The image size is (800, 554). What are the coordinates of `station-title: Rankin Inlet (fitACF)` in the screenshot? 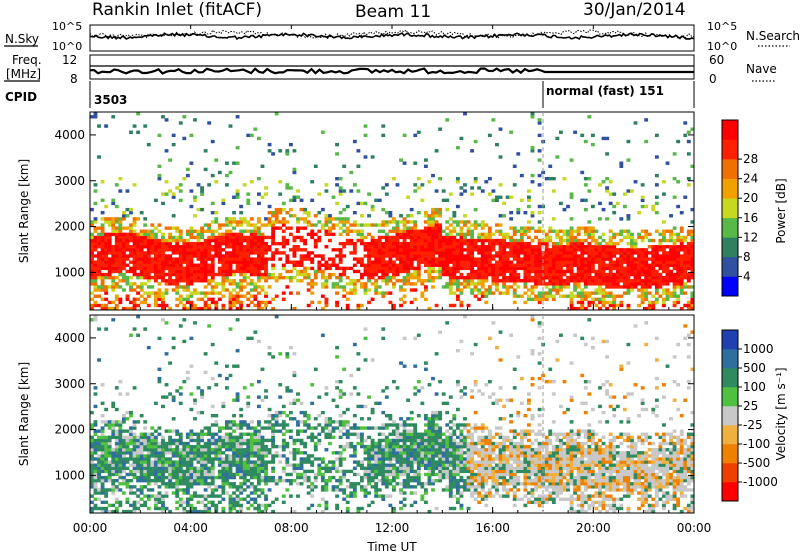 It's located at (177, 10).